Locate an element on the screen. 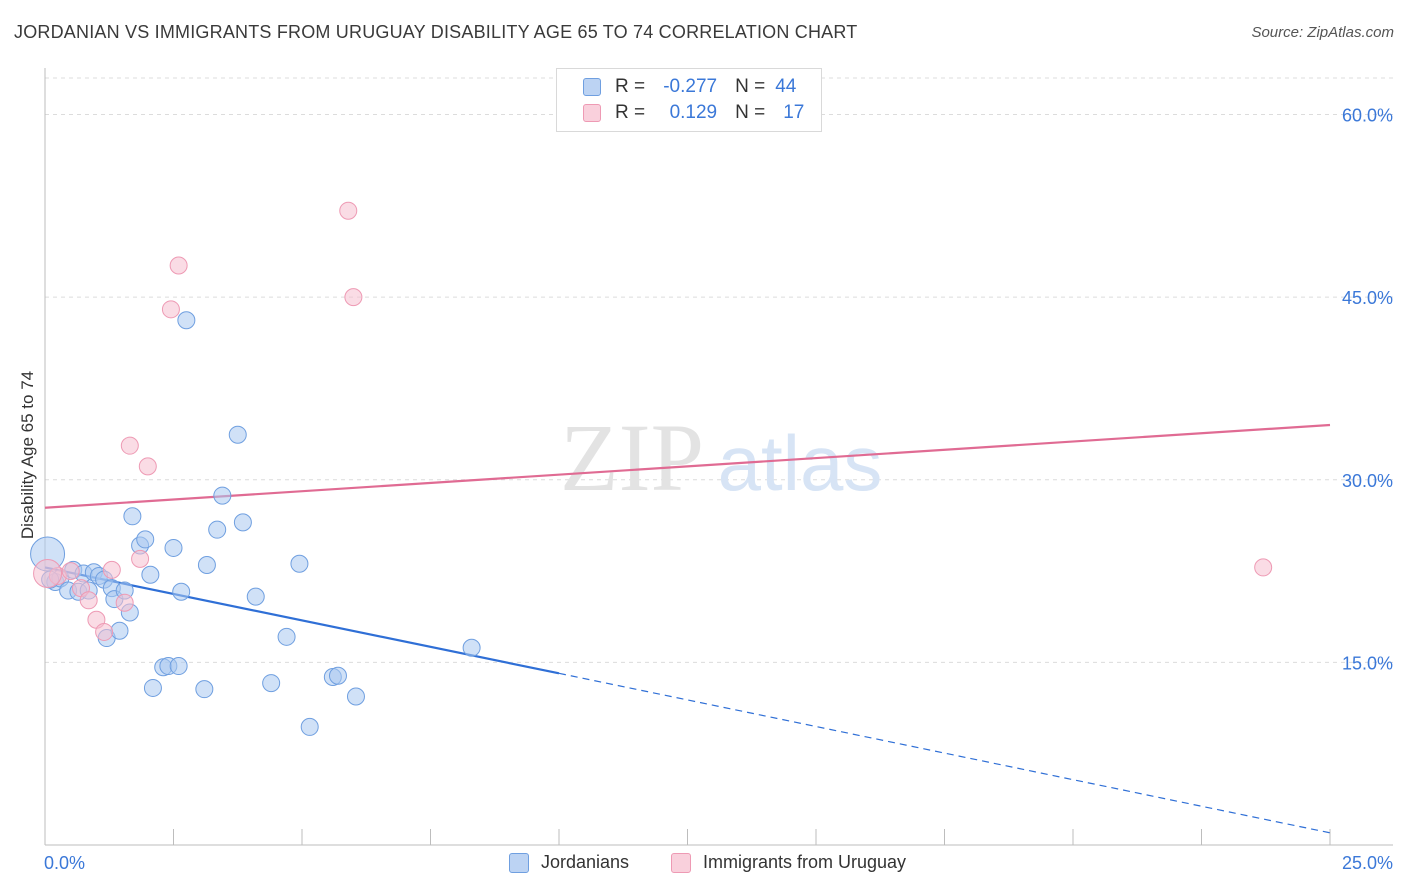 The width and height of the screenshot is (1406, 892). legend-label: Immigrants from Uruguay is located at coordinates (805, 862).